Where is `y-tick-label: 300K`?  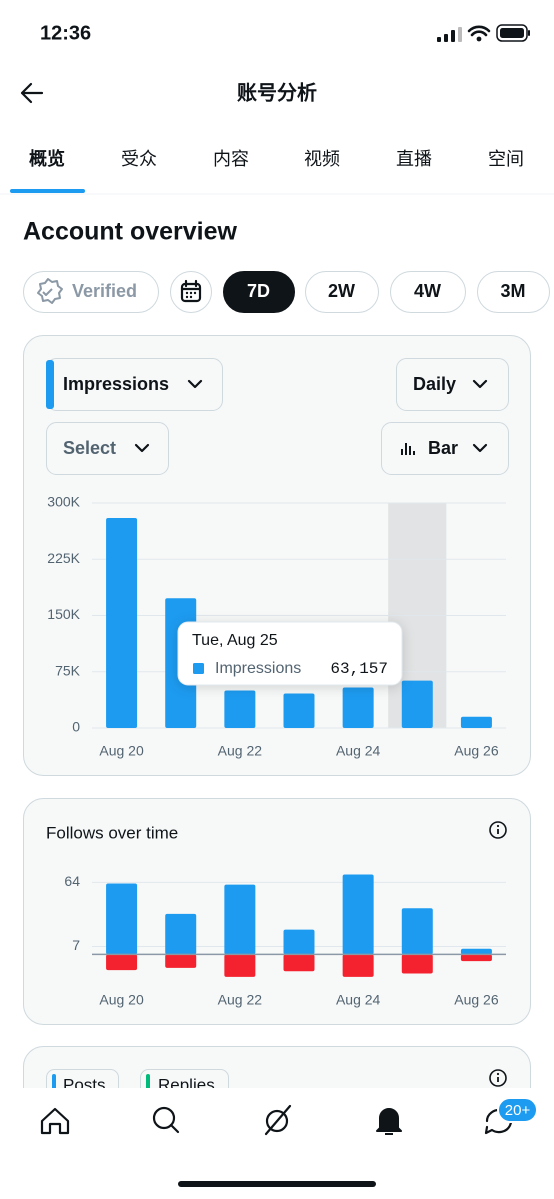
y-tick-label: 300K is located at coordinates (63, 502).